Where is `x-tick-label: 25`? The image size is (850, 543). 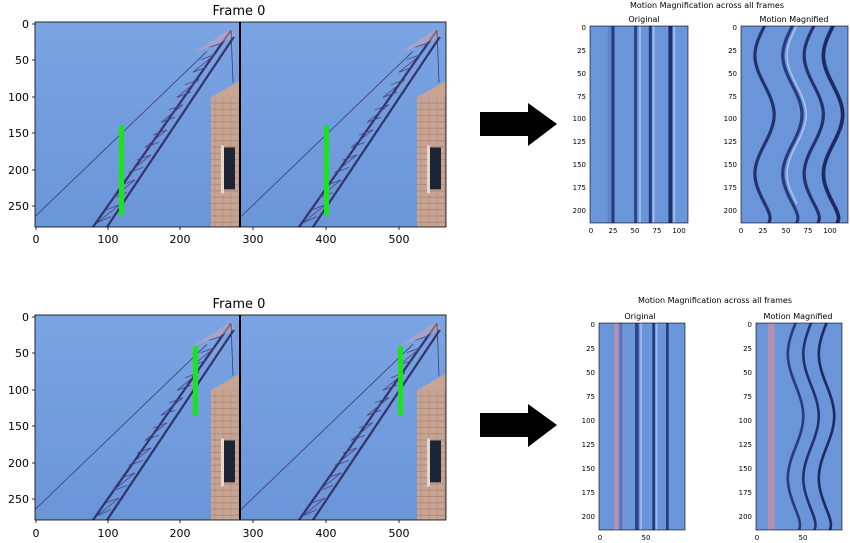 x-tick-label: 25 is located at coordinates (613, 231).